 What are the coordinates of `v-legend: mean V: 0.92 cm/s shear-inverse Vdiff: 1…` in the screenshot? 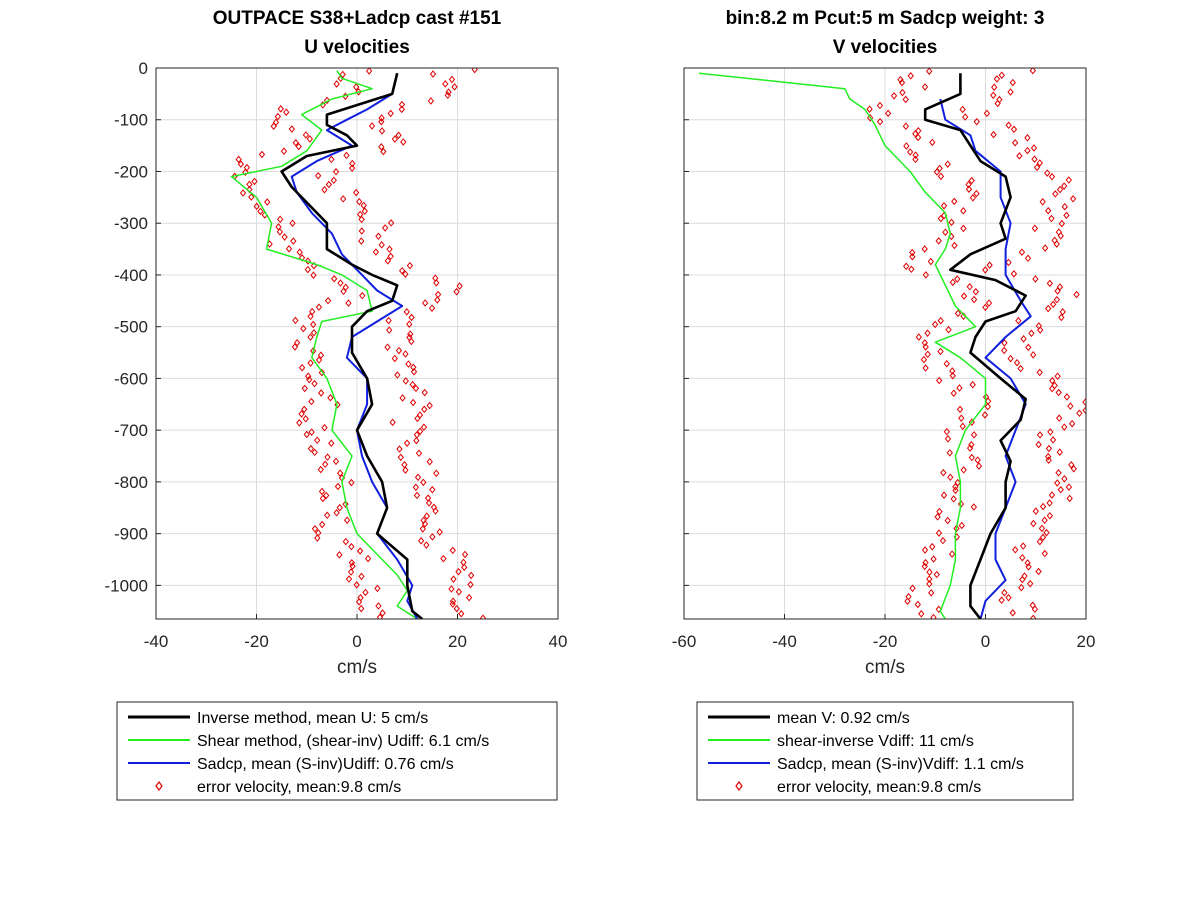 It's located at (885, 751).